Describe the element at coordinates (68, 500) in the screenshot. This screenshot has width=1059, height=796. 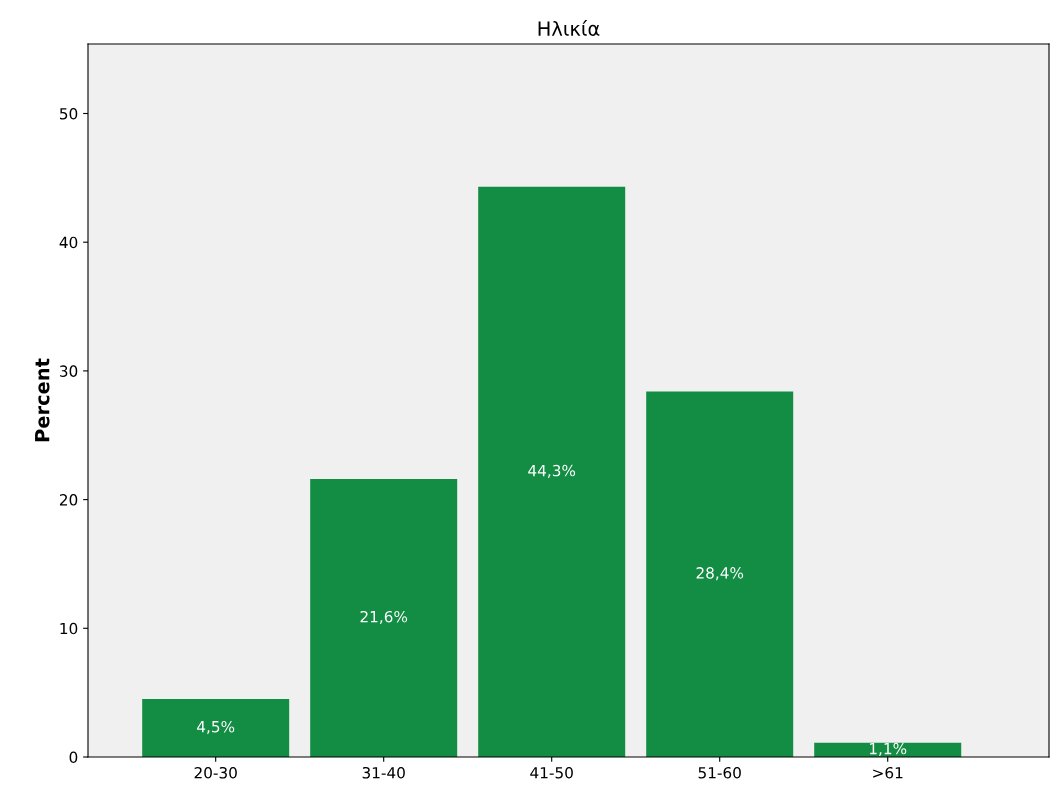
I see `y-tick-label: 20` at that location.